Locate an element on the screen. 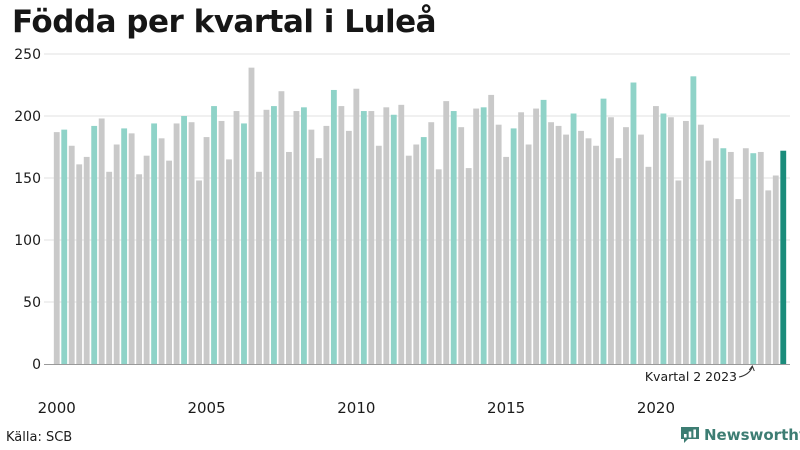 This screenshot has width=800, height=450. bar-2007-q2 is located at coordinates (274, 235).